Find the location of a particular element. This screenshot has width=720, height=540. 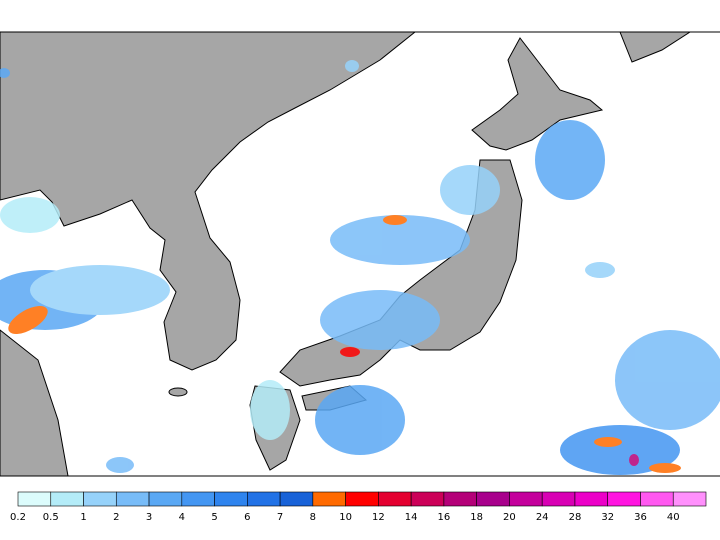

level-label: 32 is located at coordinates (607, 517).